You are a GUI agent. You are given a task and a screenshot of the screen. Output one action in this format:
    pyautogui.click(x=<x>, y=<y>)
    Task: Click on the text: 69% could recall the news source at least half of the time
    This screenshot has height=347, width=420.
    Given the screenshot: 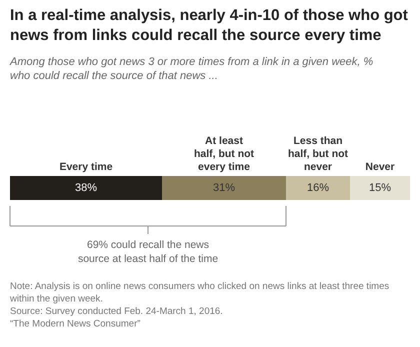 What is the action you would take?
    pyautogui.click(x=148, y=252)
    